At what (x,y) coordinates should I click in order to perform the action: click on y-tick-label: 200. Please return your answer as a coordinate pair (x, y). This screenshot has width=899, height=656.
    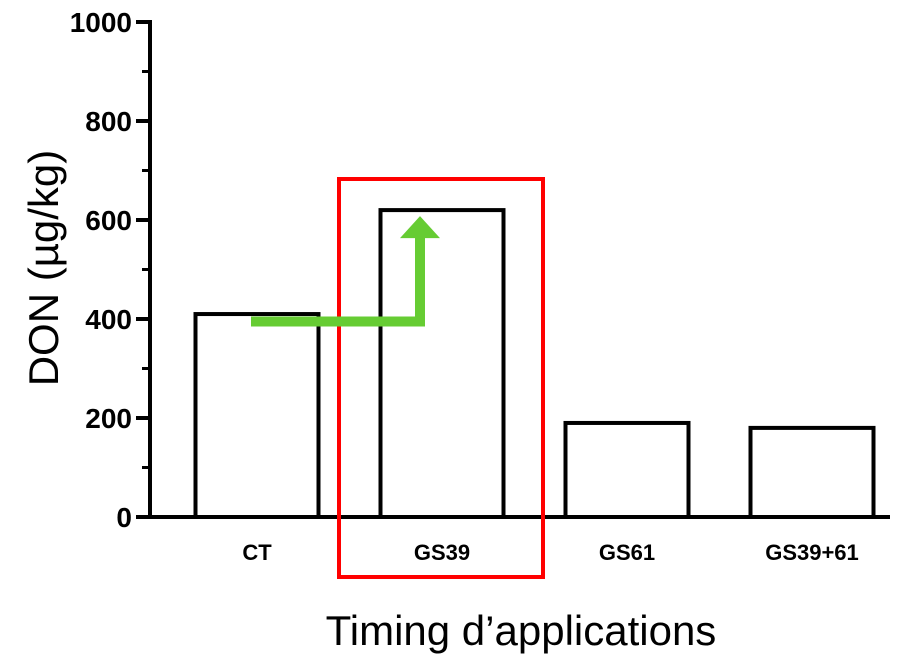
    Looking at the image, I should click on (108, 418).